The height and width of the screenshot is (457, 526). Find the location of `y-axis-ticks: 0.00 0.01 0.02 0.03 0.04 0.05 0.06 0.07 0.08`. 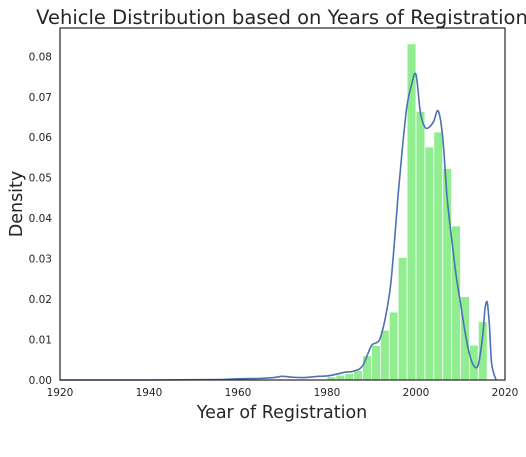

y-axis-ticks: 0.00 0.01 0.02 0.03 0.04 0.05 0.06 0.07 0.08 is located at coordinates (41, 219).